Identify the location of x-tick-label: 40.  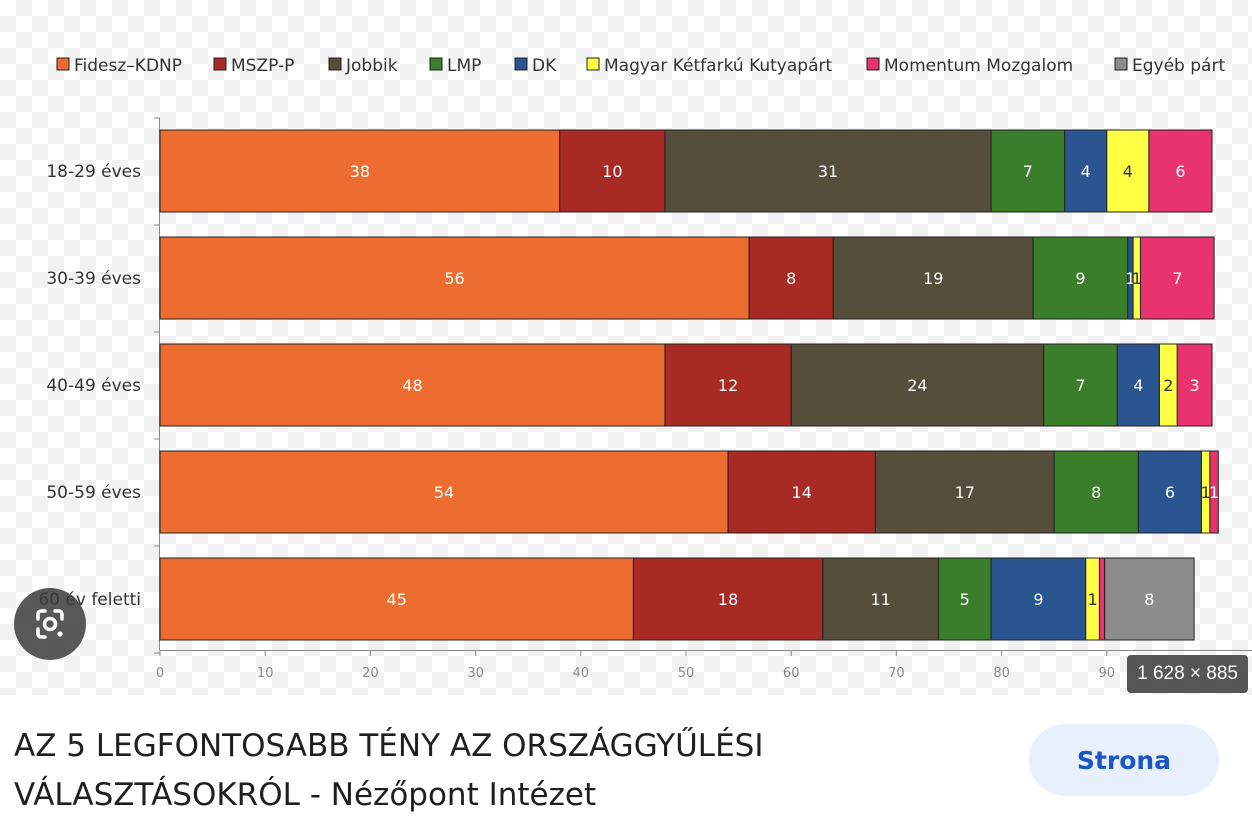
(581, 673).